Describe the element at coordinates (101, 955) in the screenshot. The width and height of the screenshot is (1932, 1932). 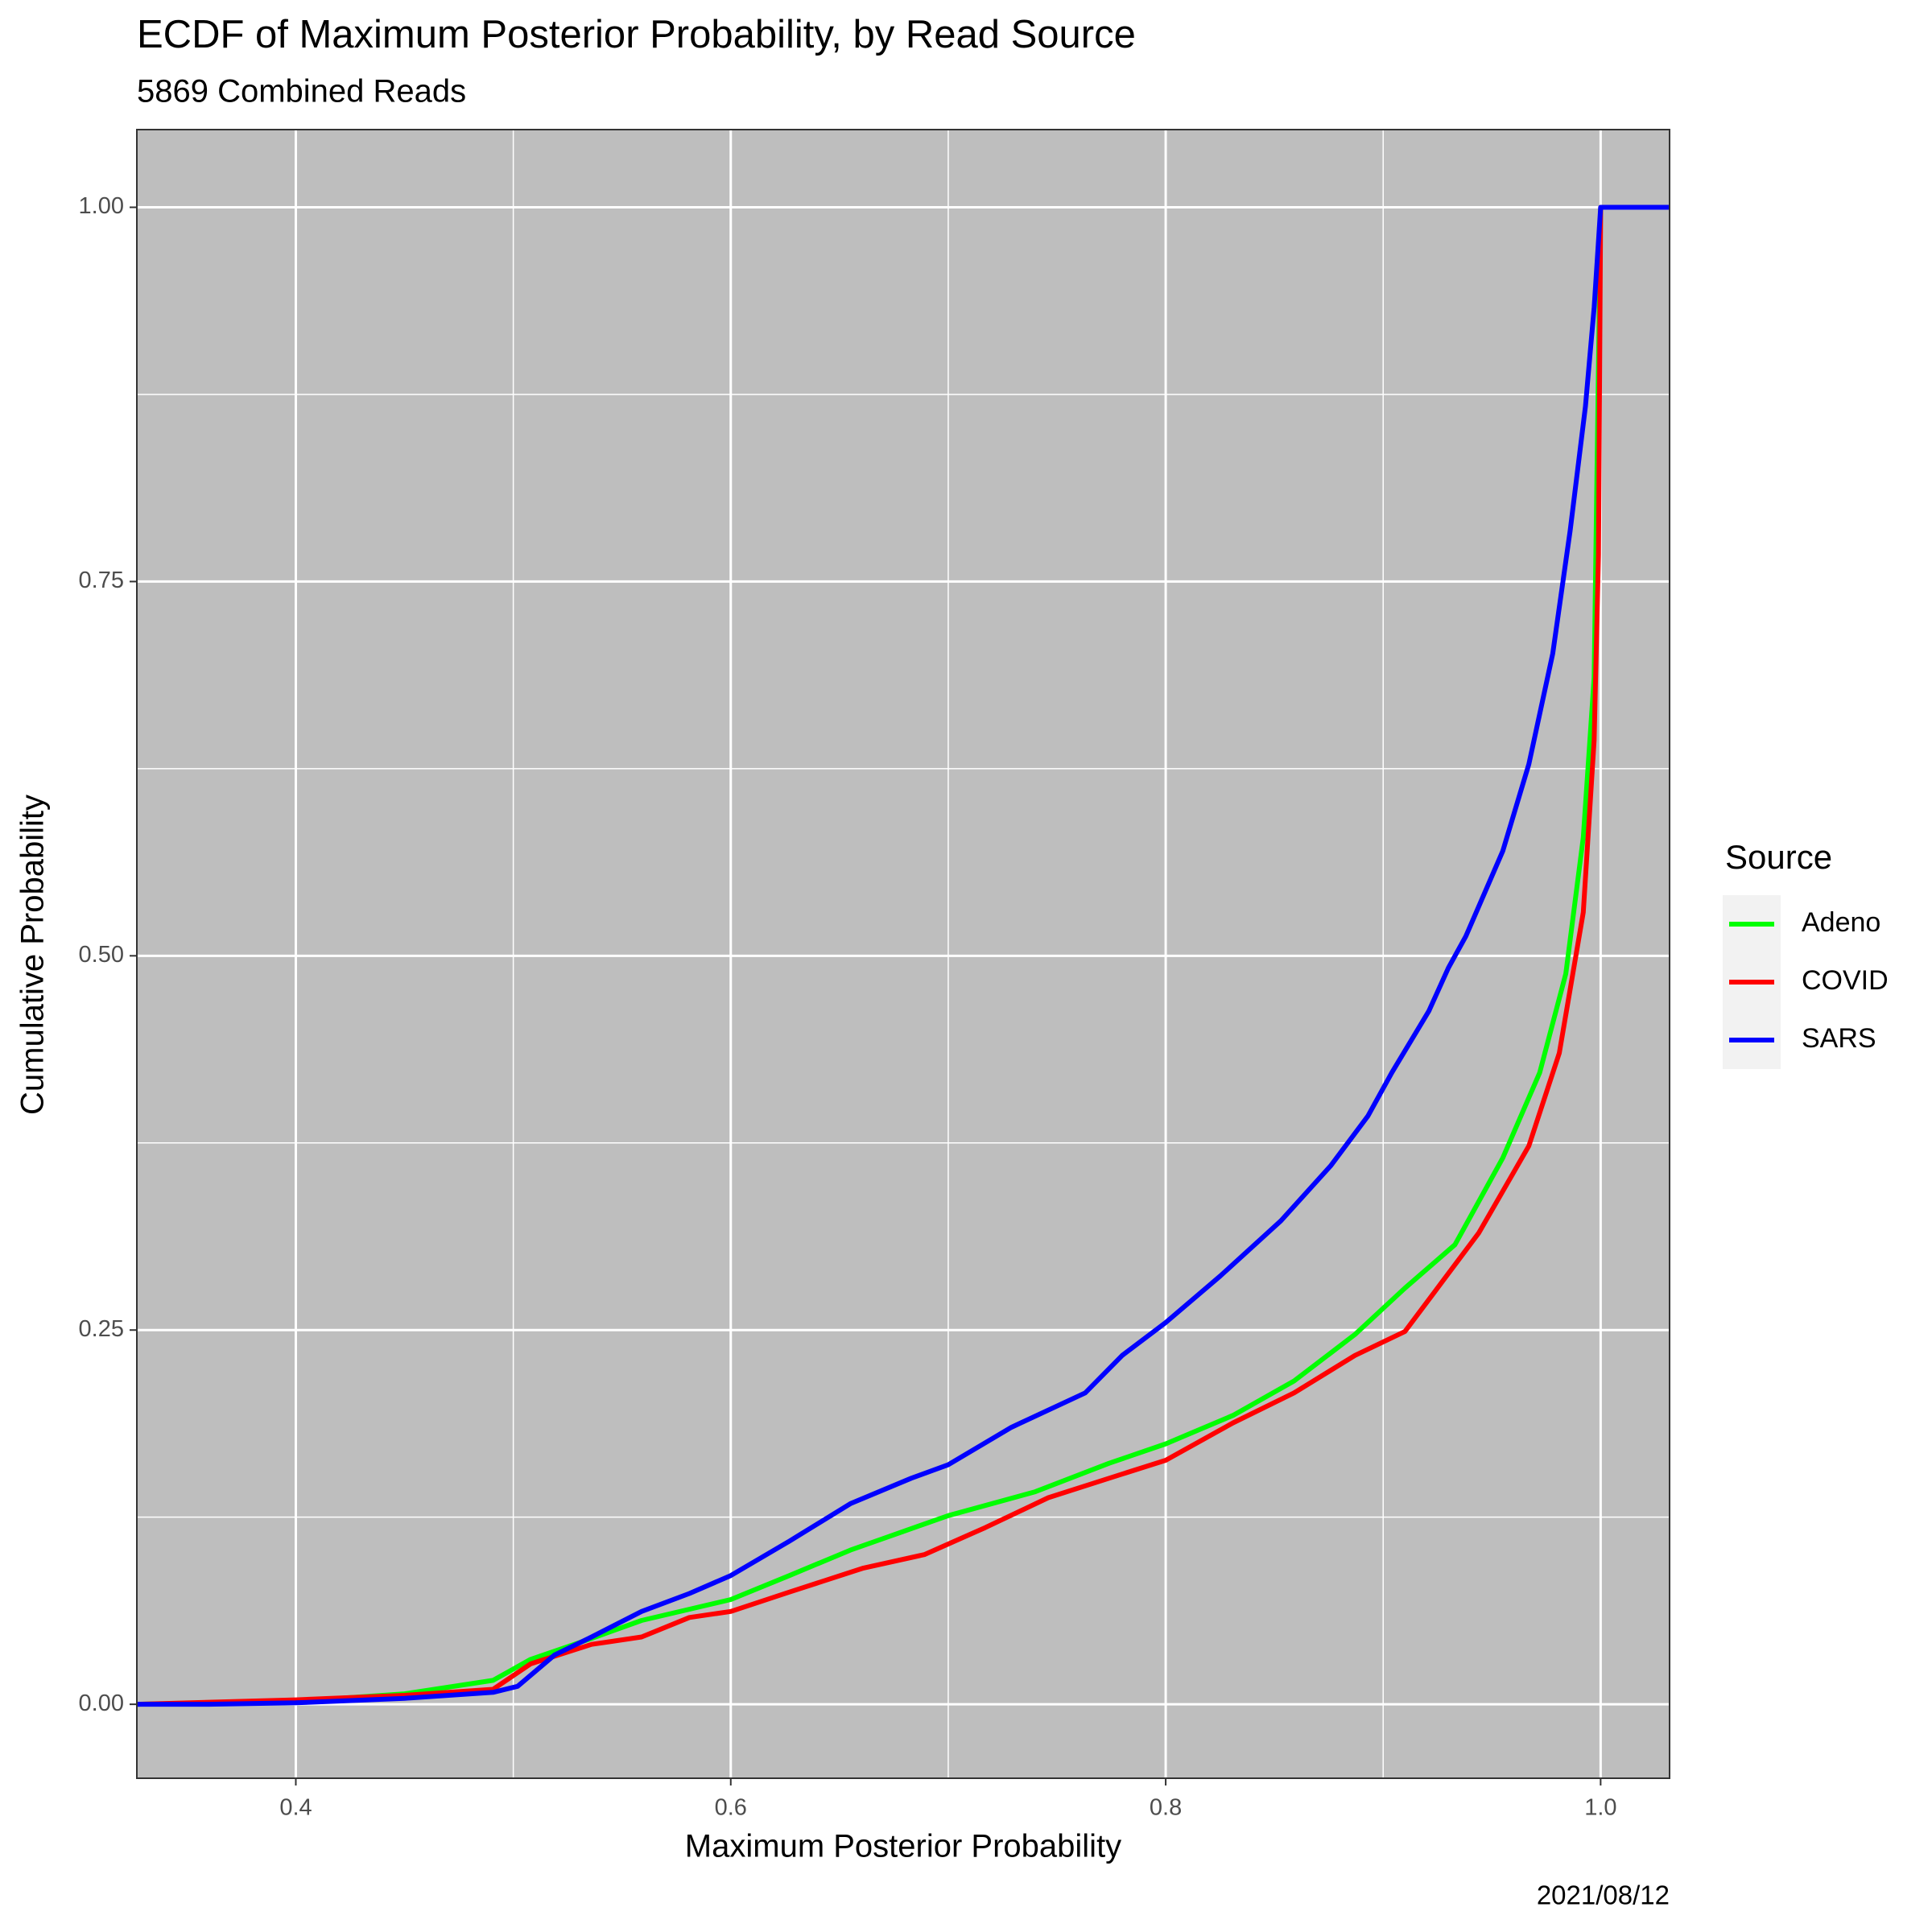
I see `y-tick-label: 0.50` at that location.